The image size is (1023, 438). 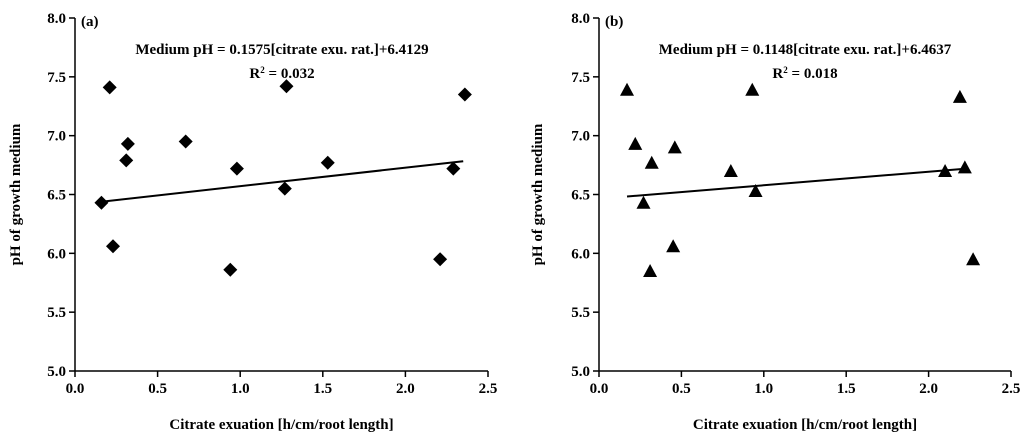 What do you see at coordinates (290, 74) in the screenshot?
I see `r-squared-value: = 0.032` at bounding box center [290, 74].